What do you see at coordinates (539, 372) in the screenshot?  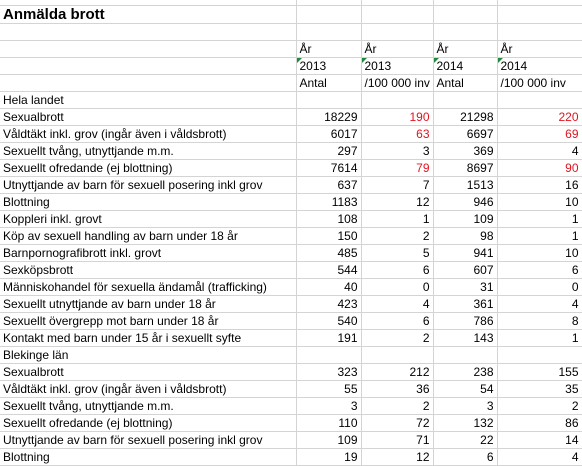 I see `value-cell: 155` at bounding box center [539, 372].